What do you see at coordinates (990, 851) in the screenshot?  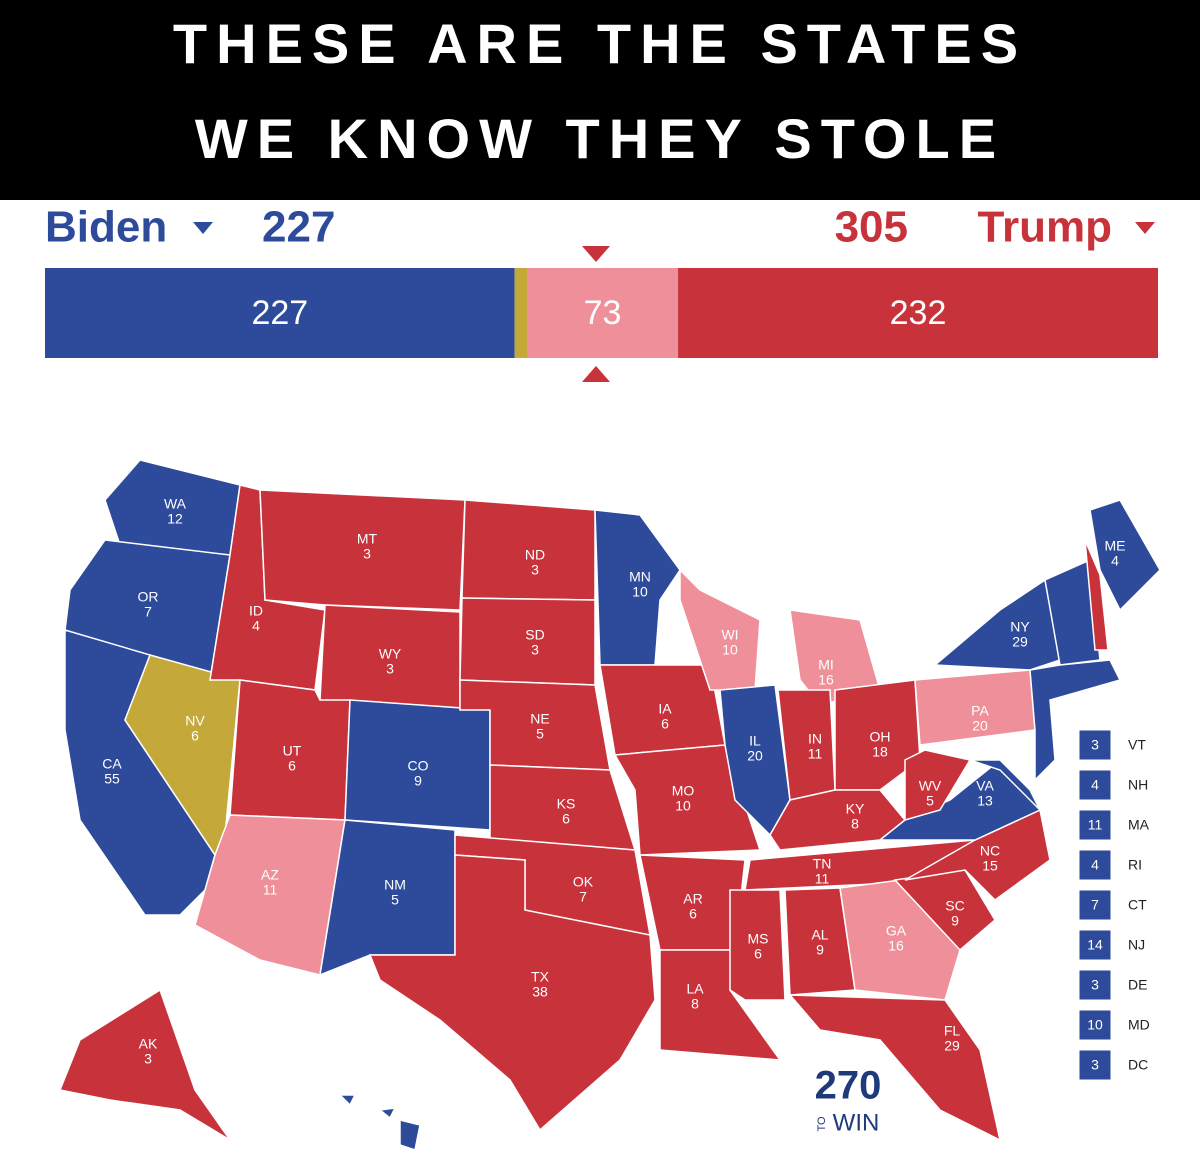 I see `state-abbr: NC` at bounding box center [990, 851].